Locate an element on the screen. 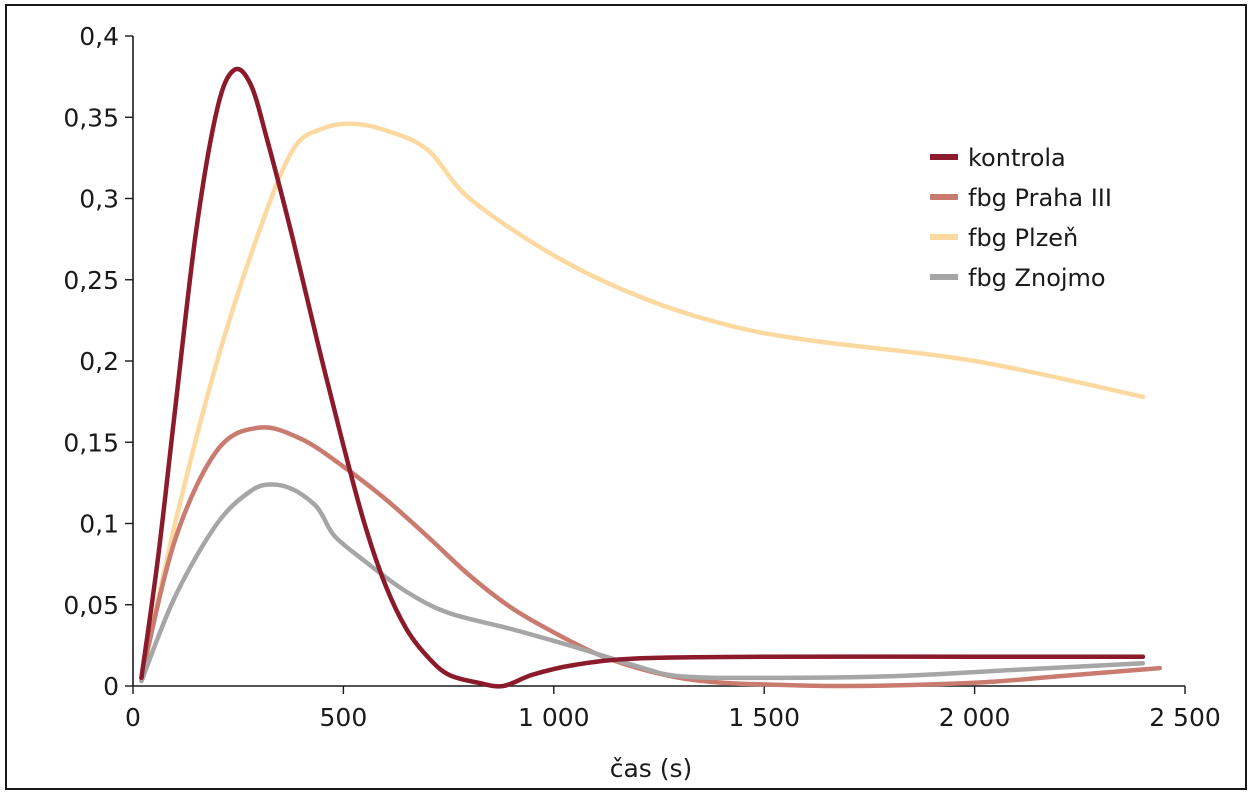 The height and width of the screenshot is (800, 1256). x-tick-label: 0 is located at coordinates (133, 717).